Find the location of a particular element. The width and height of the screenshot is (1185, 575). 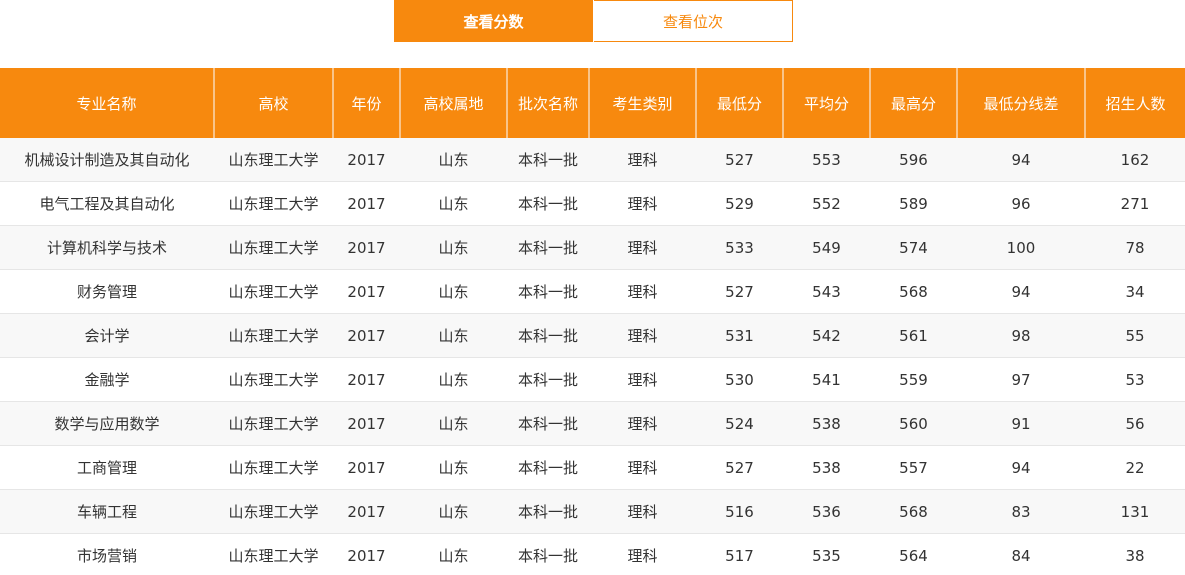

table-cell: 53 is located at coordinates (1135, 379).